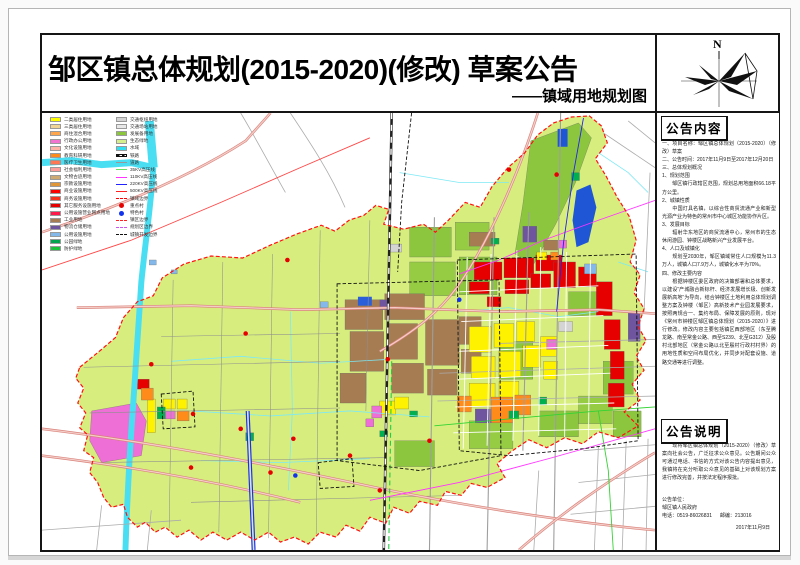 Image resolution: width=800 pixels, height=565 pixels. I want to click on legend-label: 宗教设施用地, so click(78, 184).